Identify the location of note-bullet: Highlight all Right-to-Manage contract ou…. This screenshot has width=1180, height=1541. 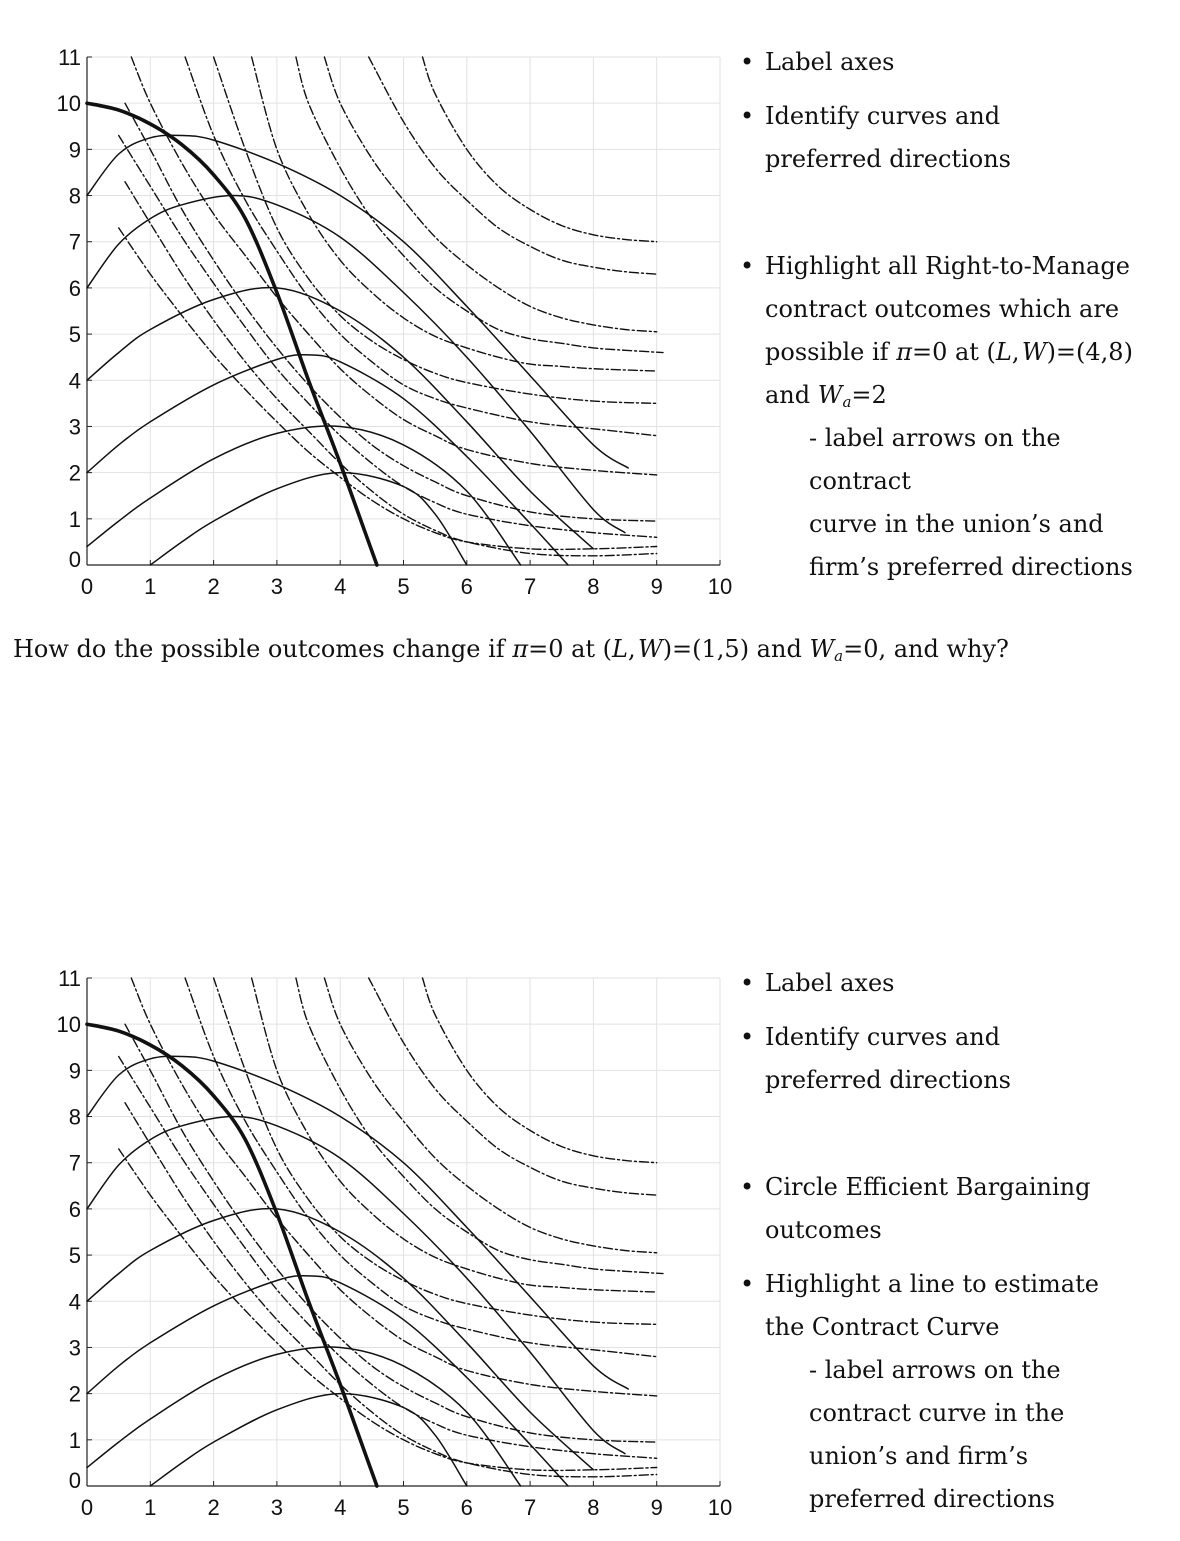
(955, 331).